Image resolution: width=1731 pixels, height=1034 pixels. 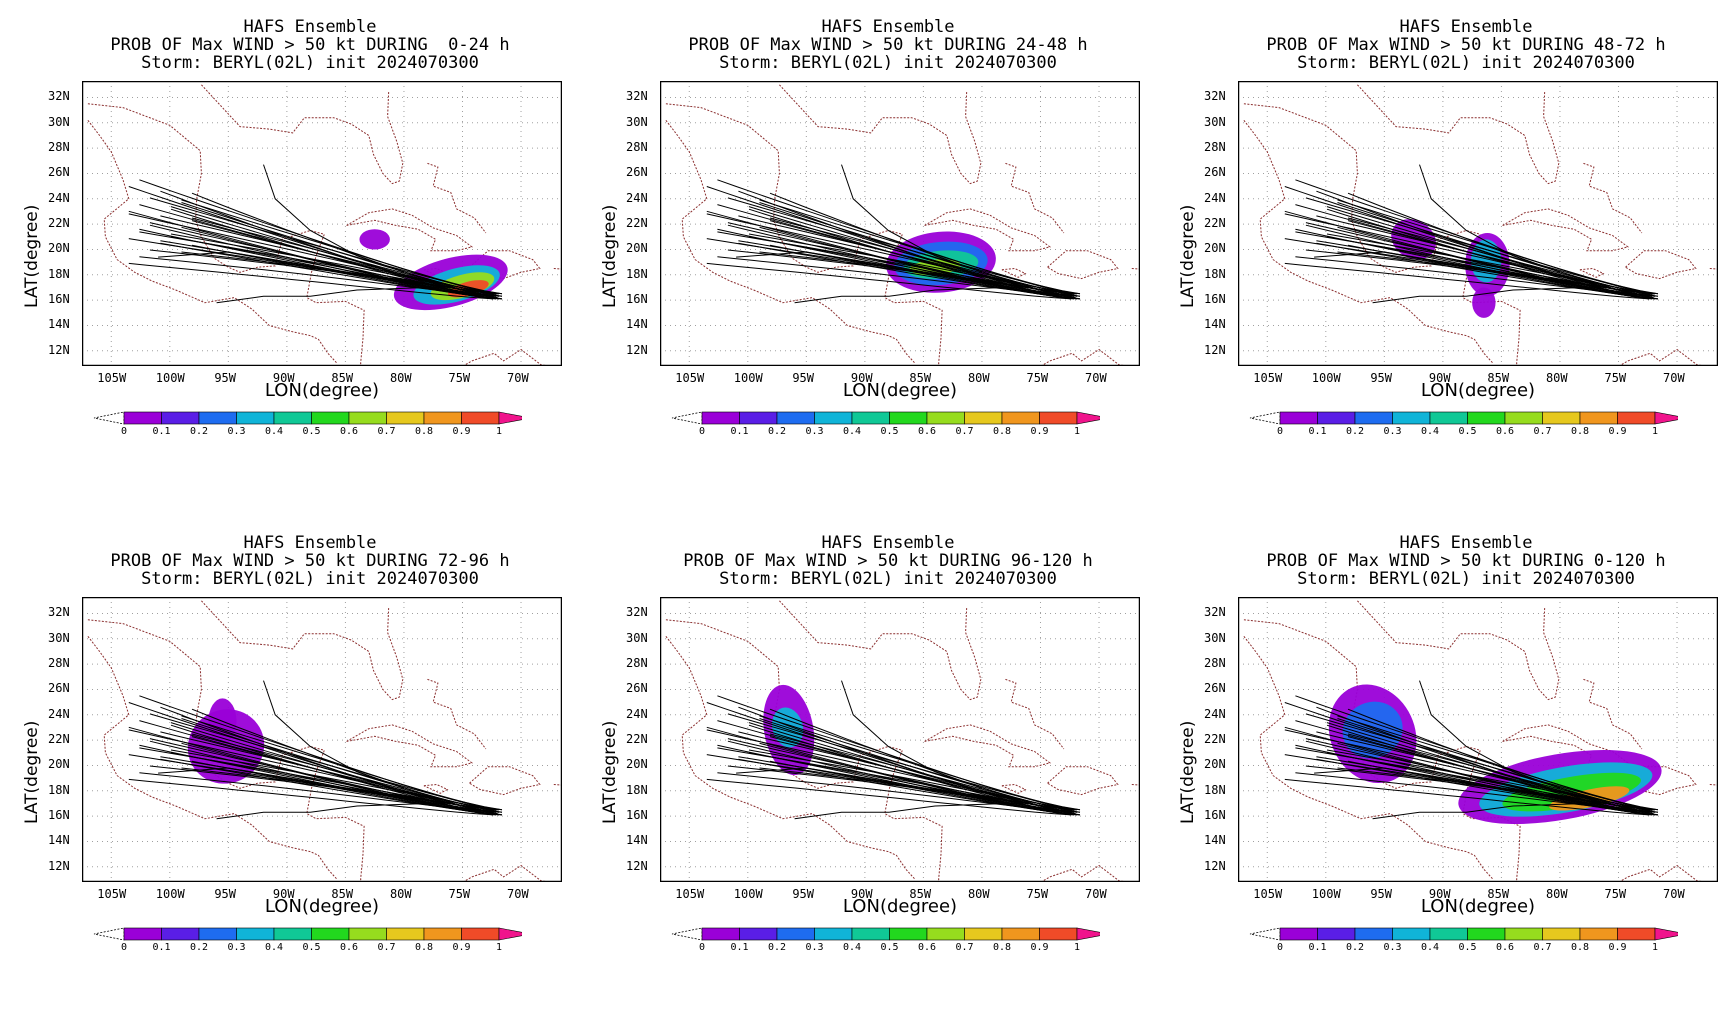 I want to click on lat-tick-label: 30N, so click(x=637, y=121).